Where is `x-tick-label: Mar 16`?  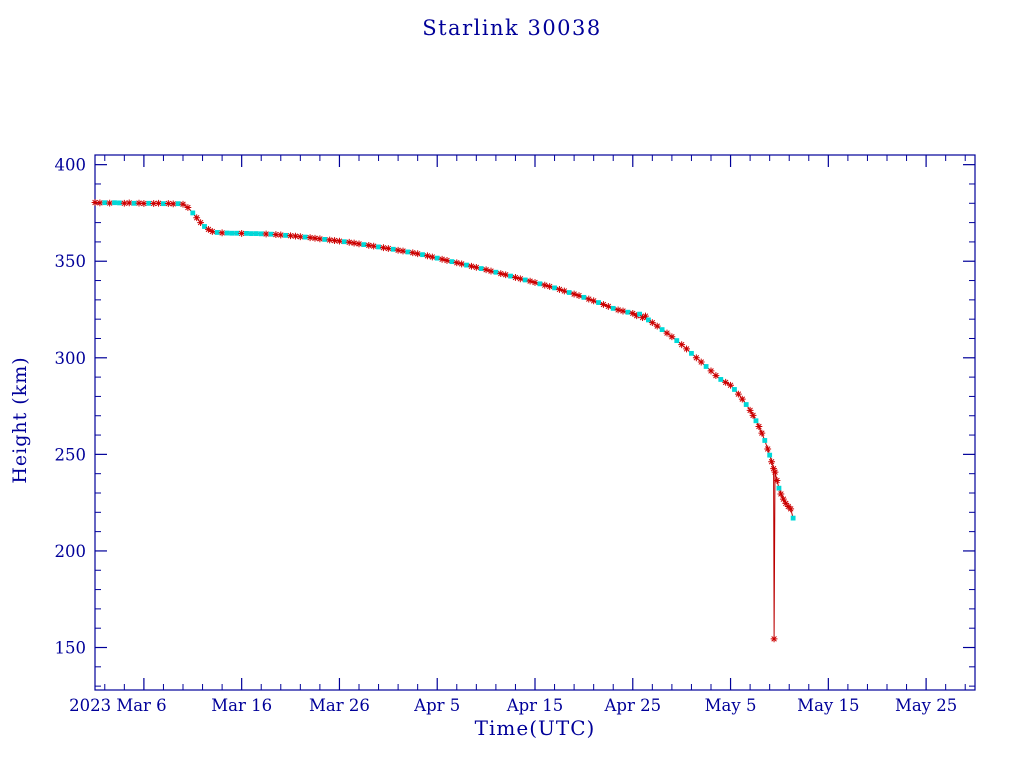
x-tick-label: Mar 16 is located at coordinates (241, 705).